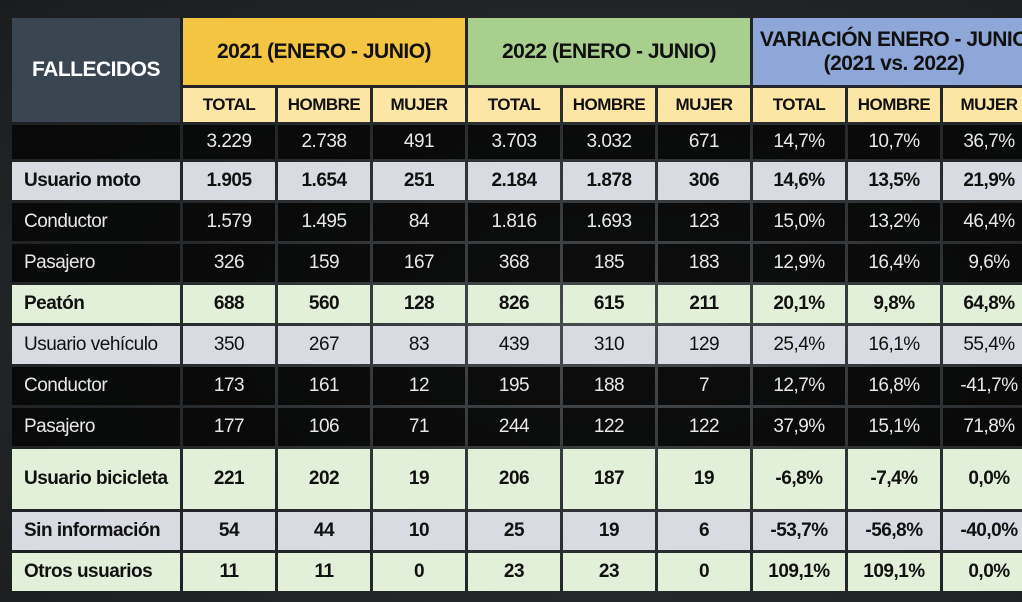  I want to click on total-row-label, so click(96, 142).